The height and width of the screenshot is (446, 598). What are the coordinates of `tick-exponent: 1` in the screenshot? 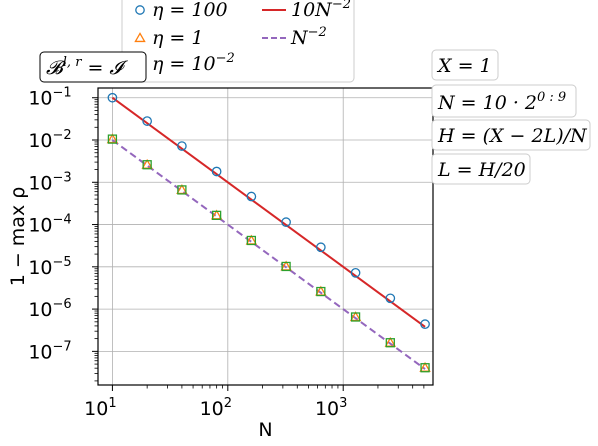 It's located at (112, 403).